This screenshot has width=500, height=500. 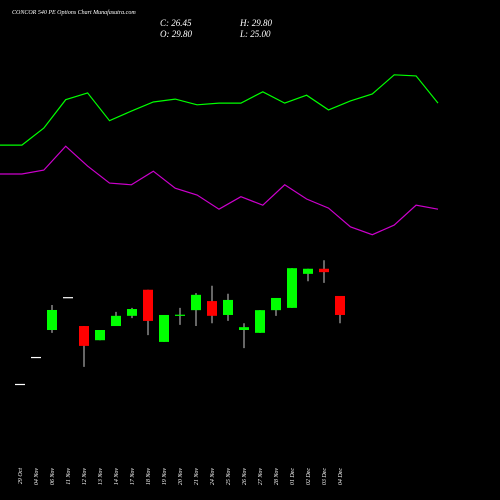 What do you see at coordinates (255, 34) in the screenshot?
I see `info-label: L: 25.00` at bounding box center [255, 34].